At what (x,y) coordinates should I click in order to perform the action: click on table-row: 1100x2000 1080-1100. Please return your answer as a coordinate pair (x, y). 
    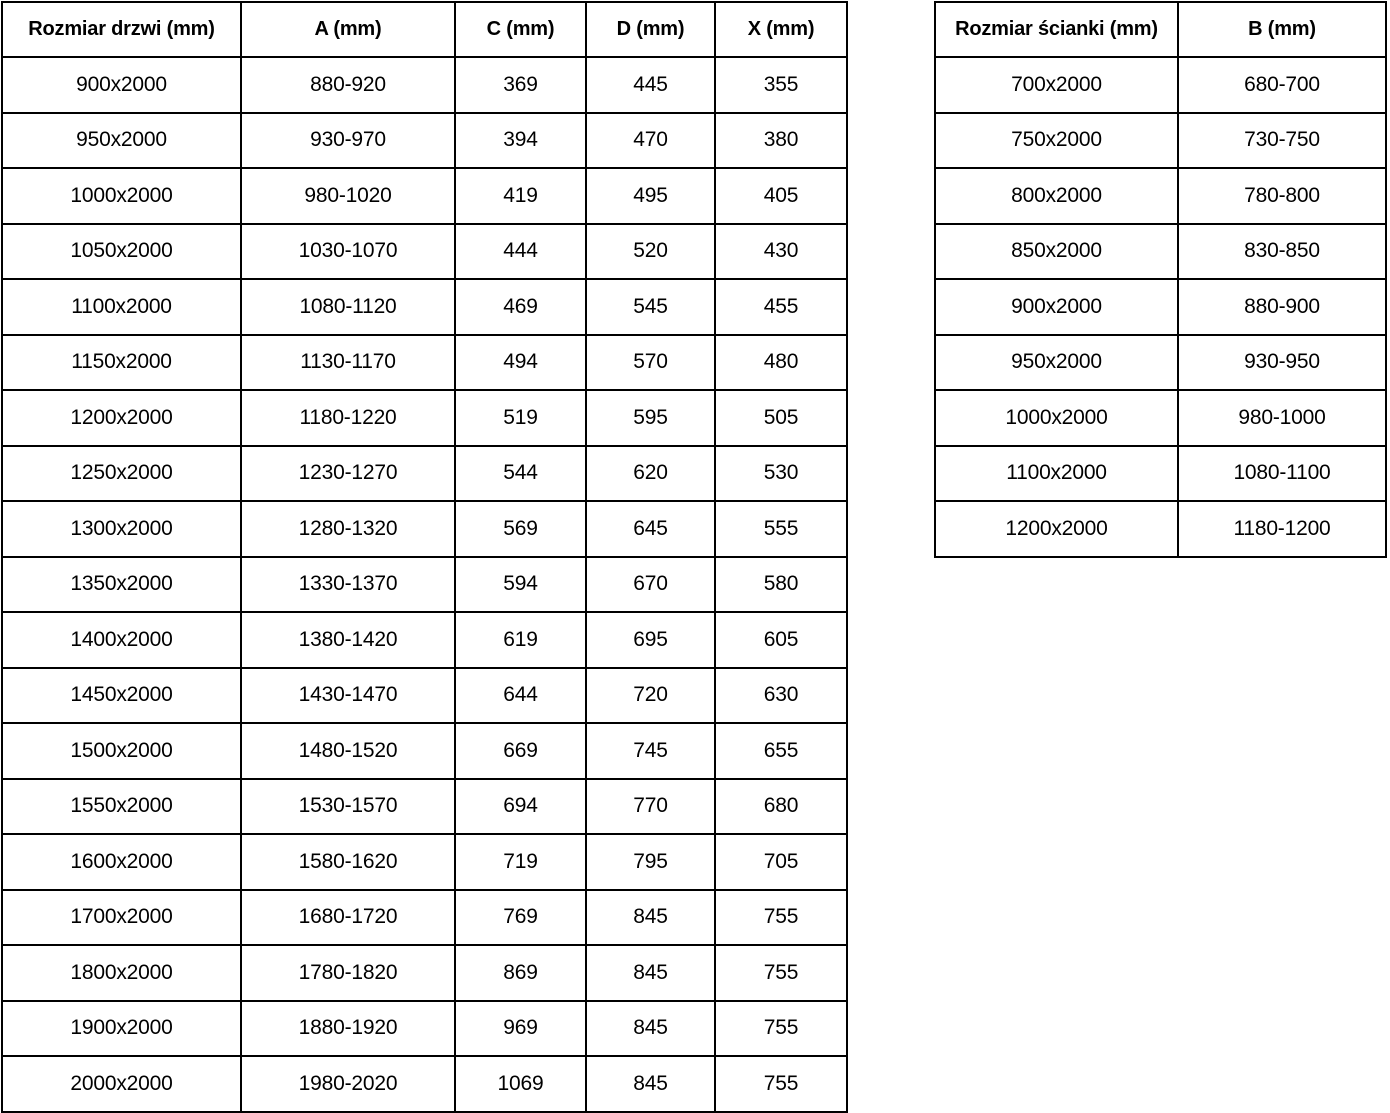
    Looking at the image, I should click on (1160, 473).